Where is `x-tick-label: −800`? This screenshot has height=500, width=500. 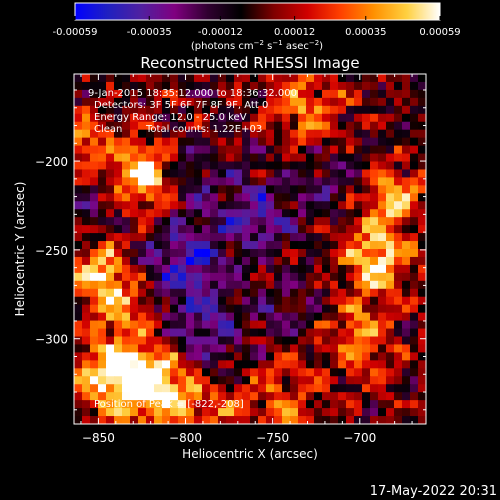 x-tick-label: −800 is located at coordinates (185, 438).